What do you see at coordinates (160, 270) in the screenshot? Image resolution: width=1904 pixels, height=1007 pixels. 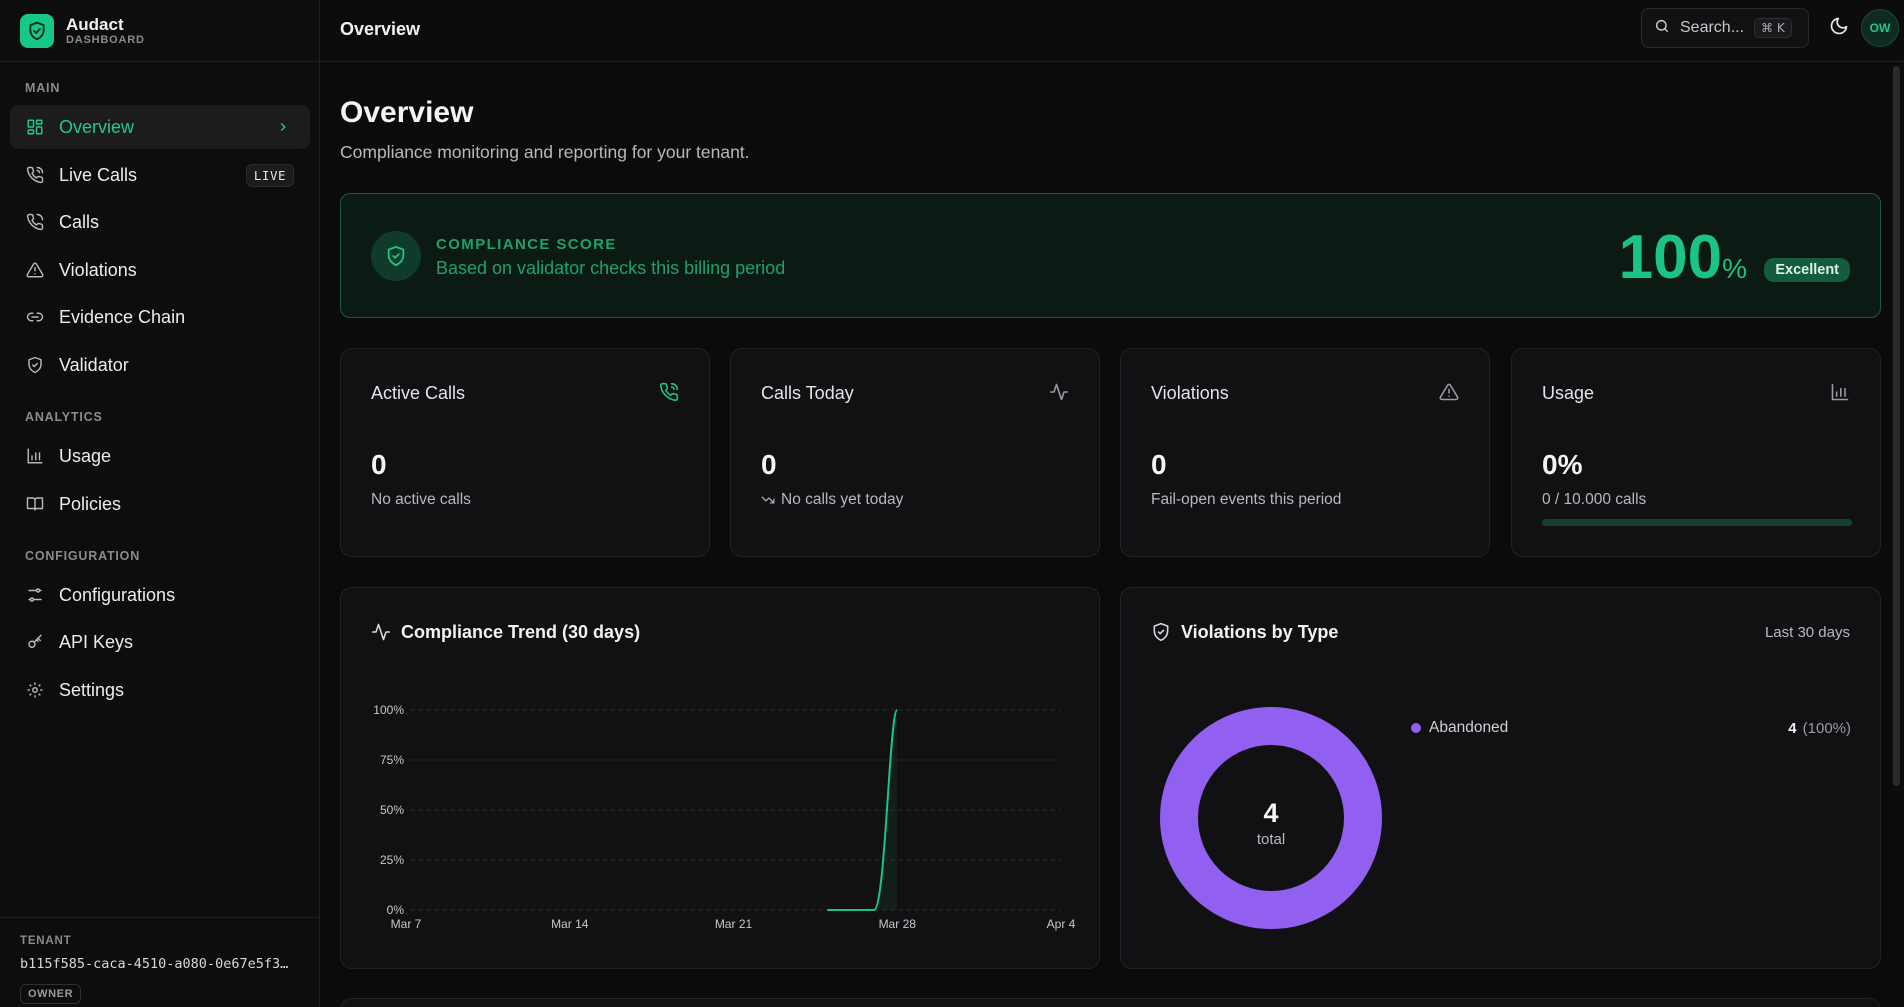 I see `sidebar-item-violations: Violations` at bounding box center [160, 270].